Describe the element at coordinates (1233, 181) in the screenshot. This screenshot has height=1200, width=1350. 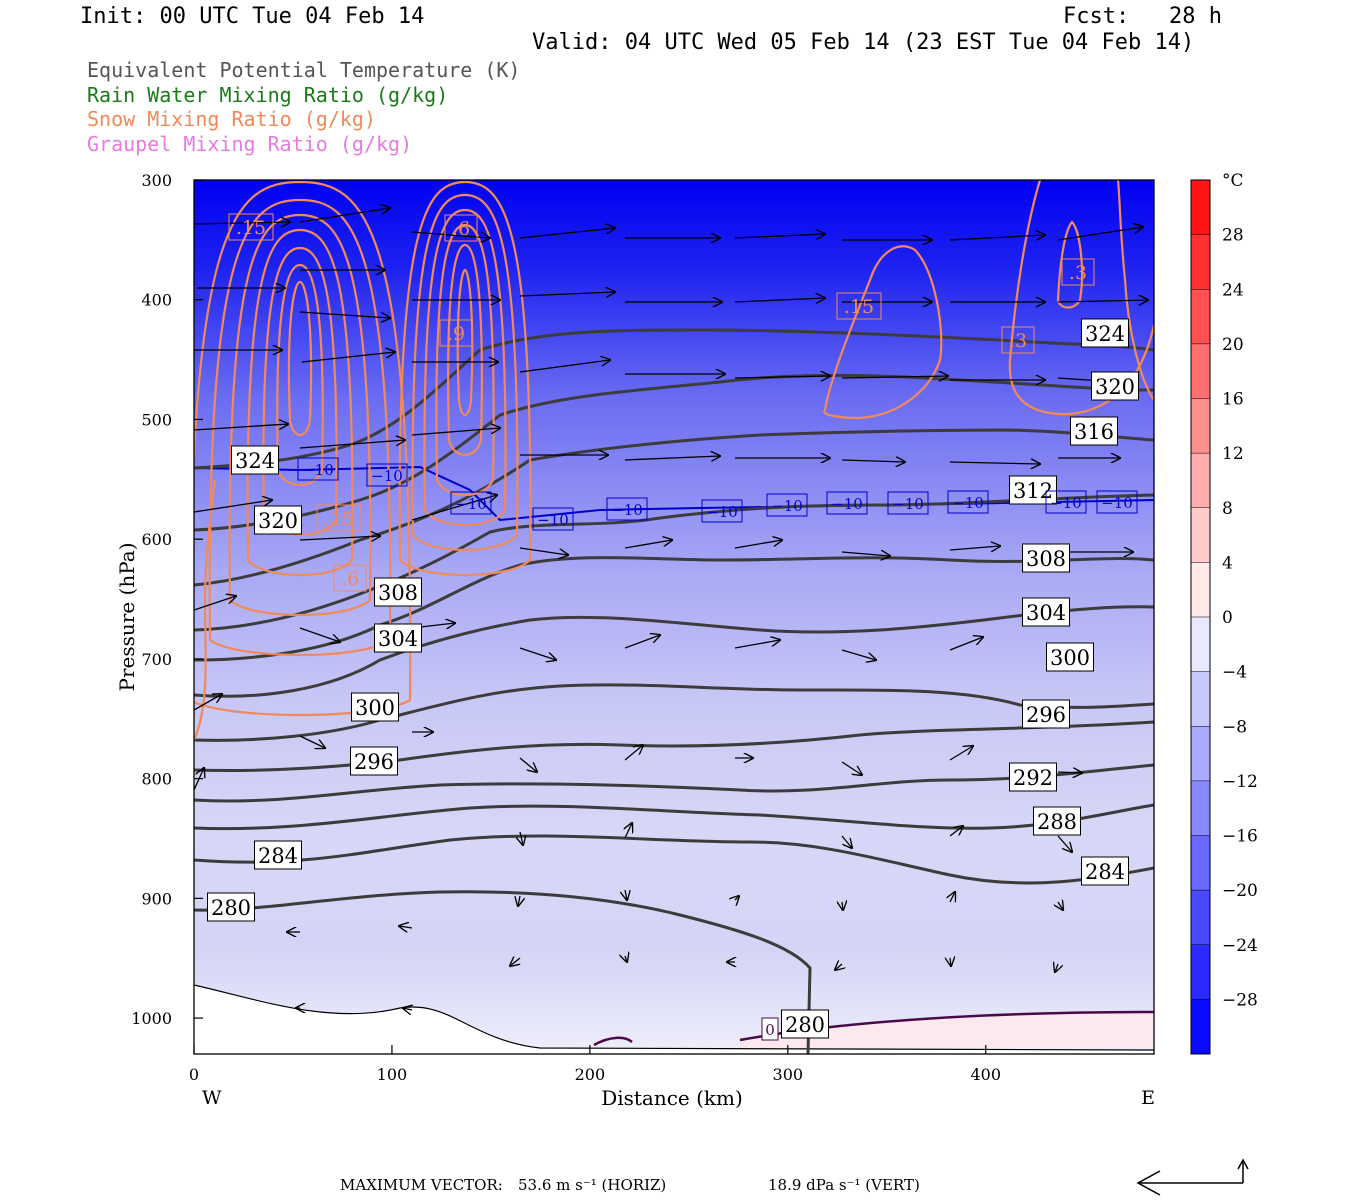
I see `colorbar-unit: °C` at that location.